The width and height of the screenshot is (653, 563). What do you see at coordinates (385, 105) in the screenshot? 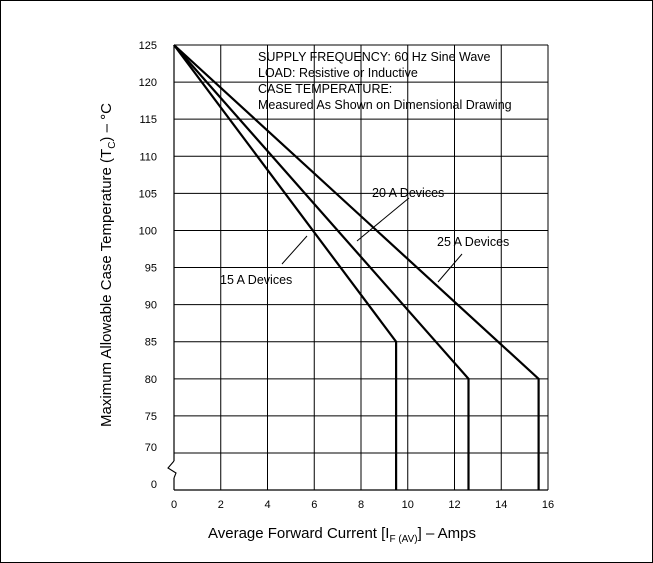
I see `note-line: Measured As Shown on Dimensional Drawing` at bounding box center [385, 105].